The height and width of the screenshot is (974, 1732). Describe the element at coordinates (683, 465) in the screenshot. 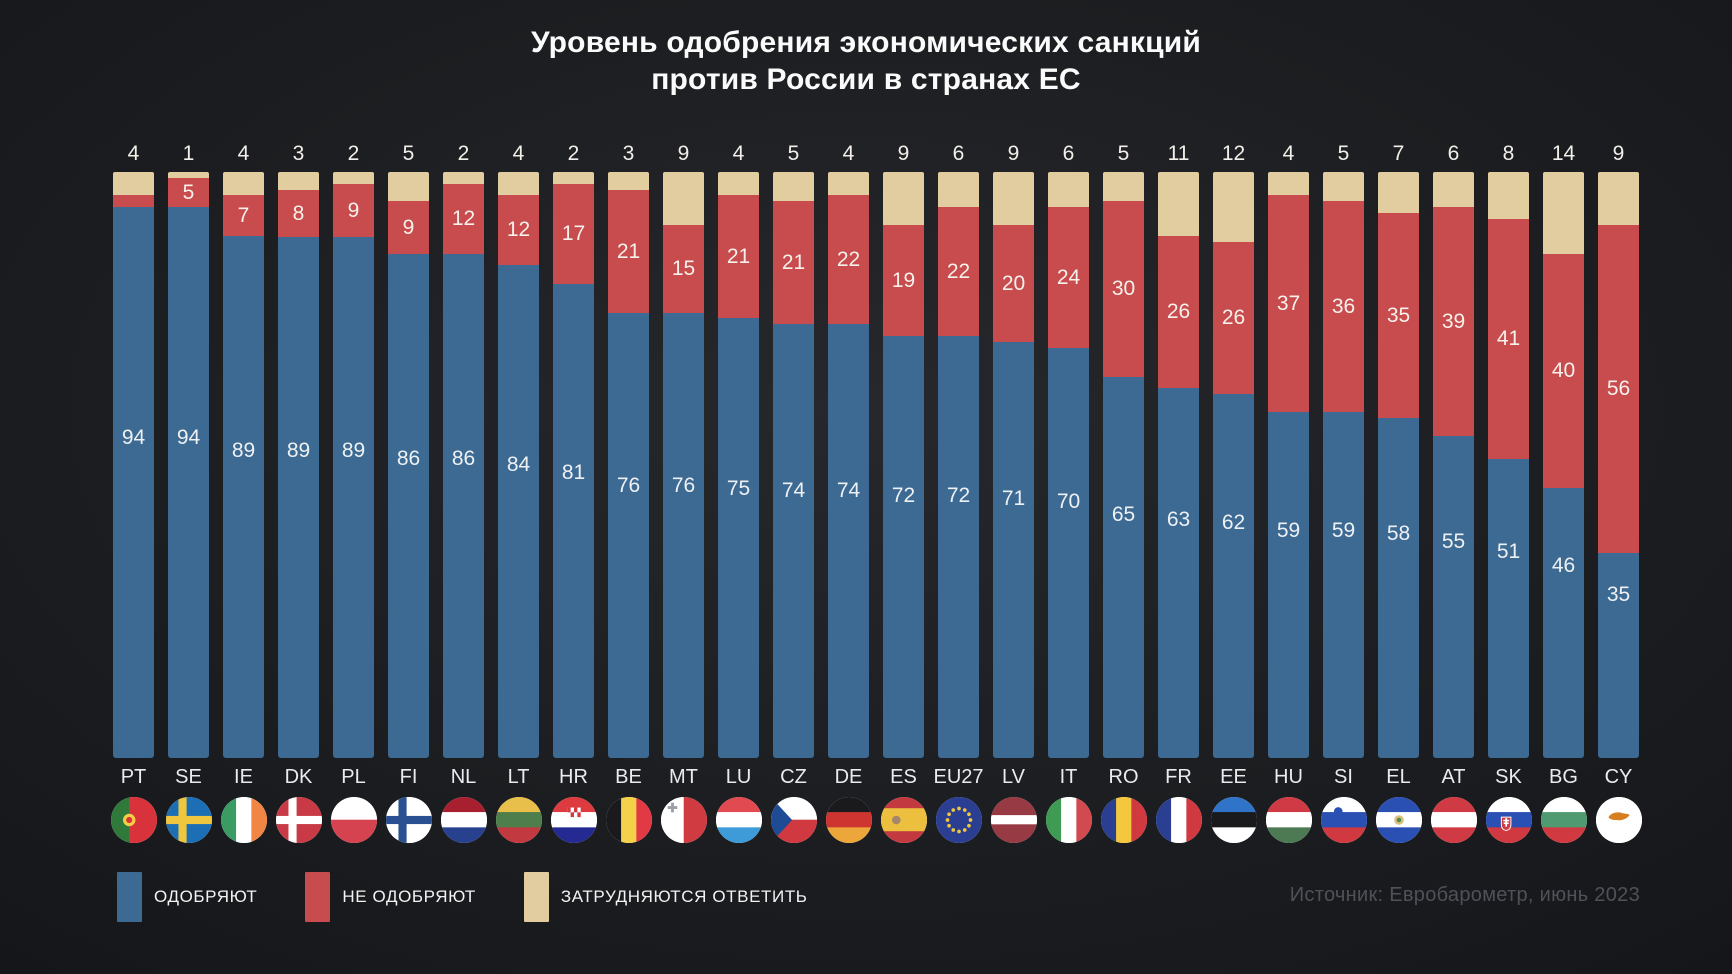

I see `stacked-bar: 15 76` at that location.